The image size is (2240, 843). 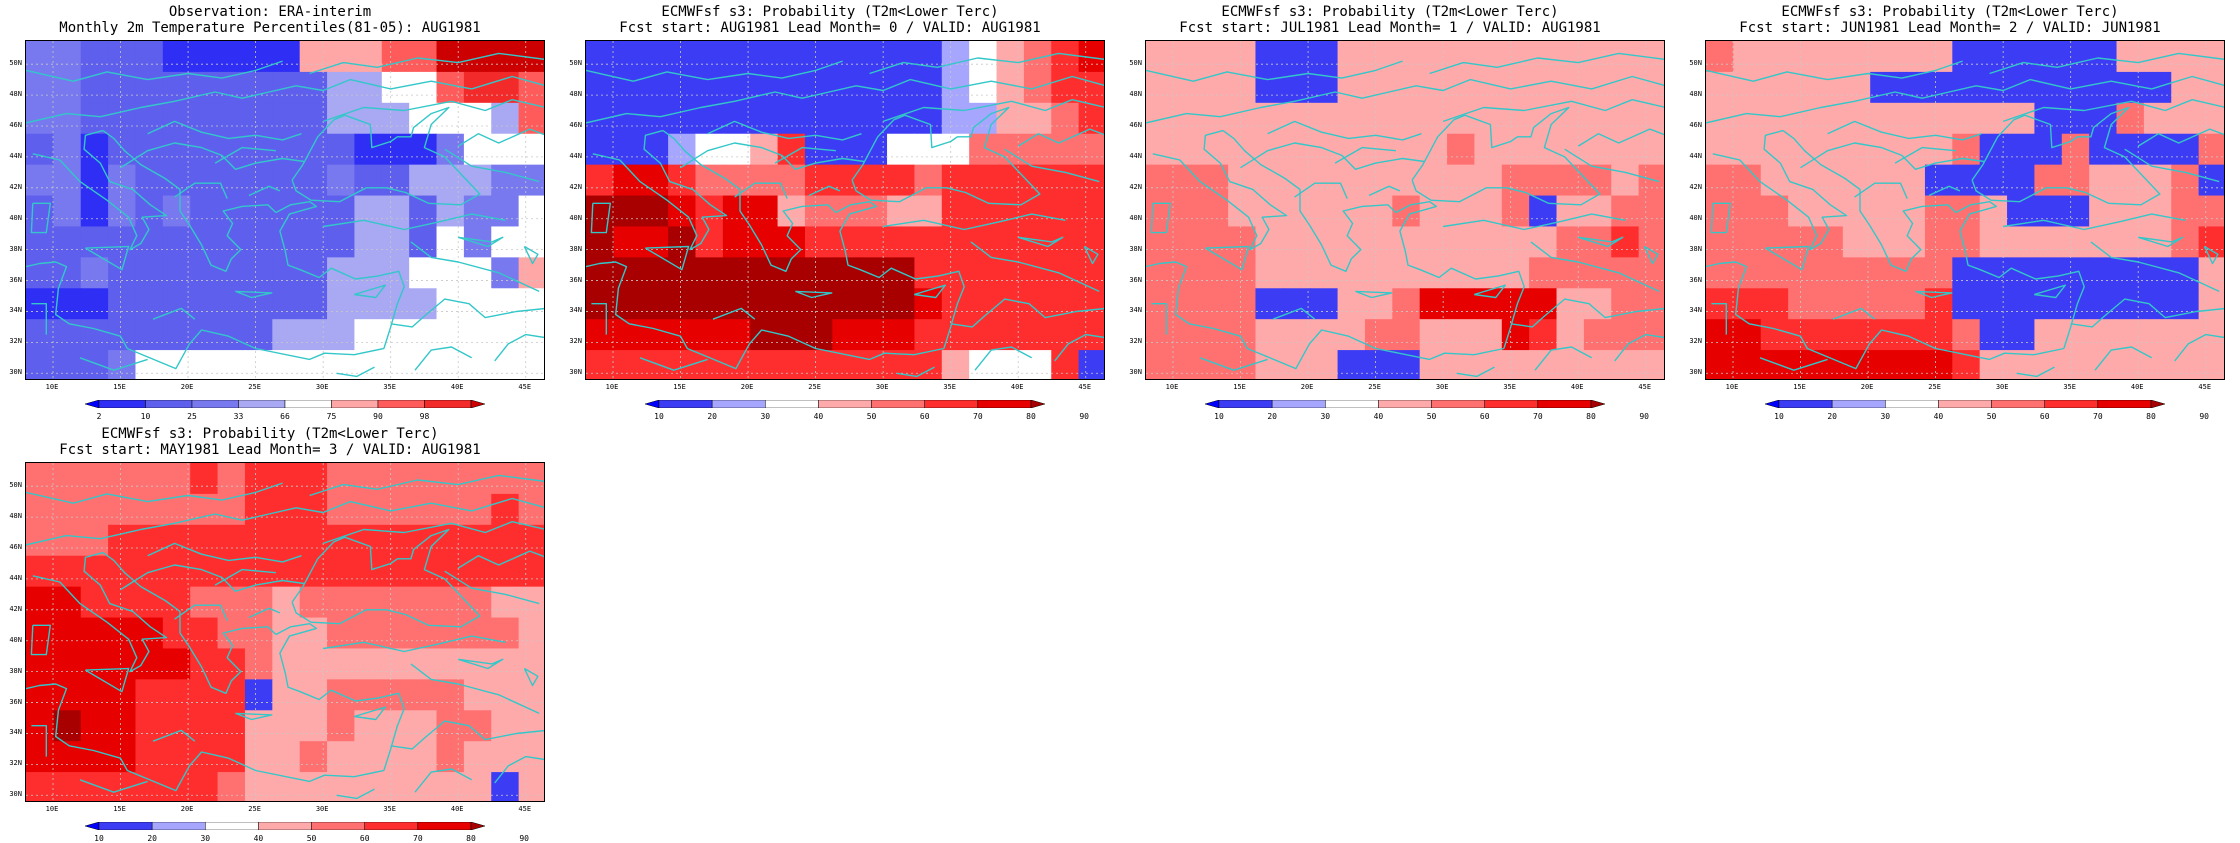 What do you see at coordinates (575, 372) in the screenshot?
I see `lat-label: 30N` at bounding box center [575, 372].